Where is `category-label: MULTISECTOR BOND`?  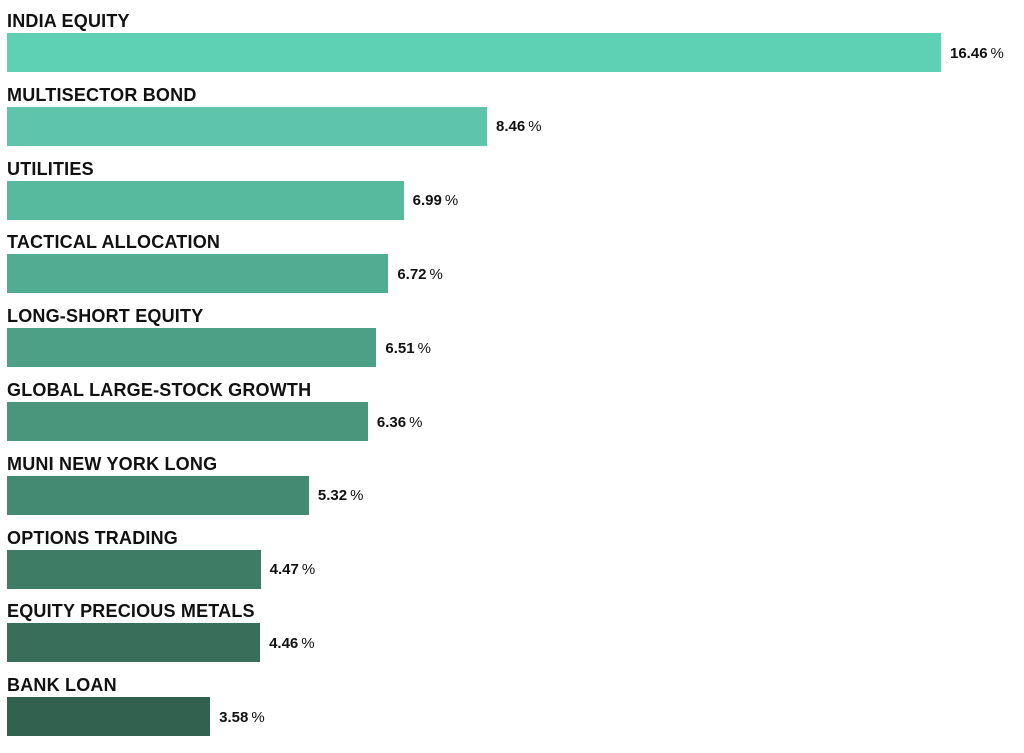 category-label: MULTISECTOR BOND is located at coordinates (102, 94).